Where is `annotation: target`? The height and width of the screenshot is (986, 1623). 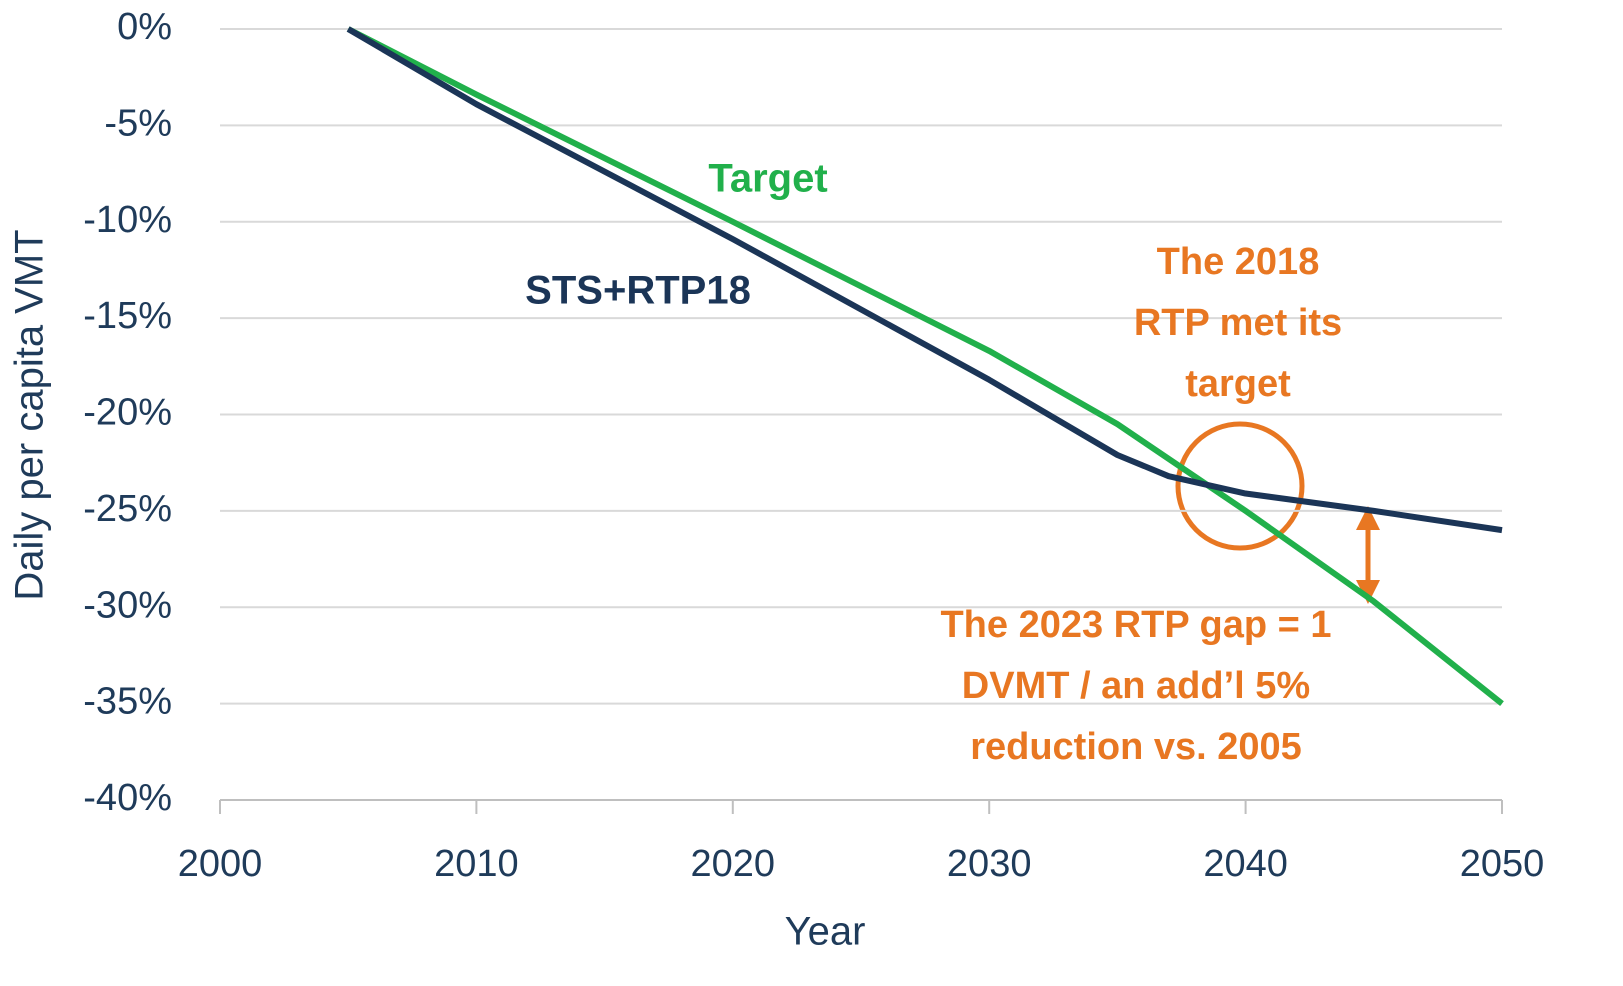 annotation: target is located at coordinates (1238, 384).